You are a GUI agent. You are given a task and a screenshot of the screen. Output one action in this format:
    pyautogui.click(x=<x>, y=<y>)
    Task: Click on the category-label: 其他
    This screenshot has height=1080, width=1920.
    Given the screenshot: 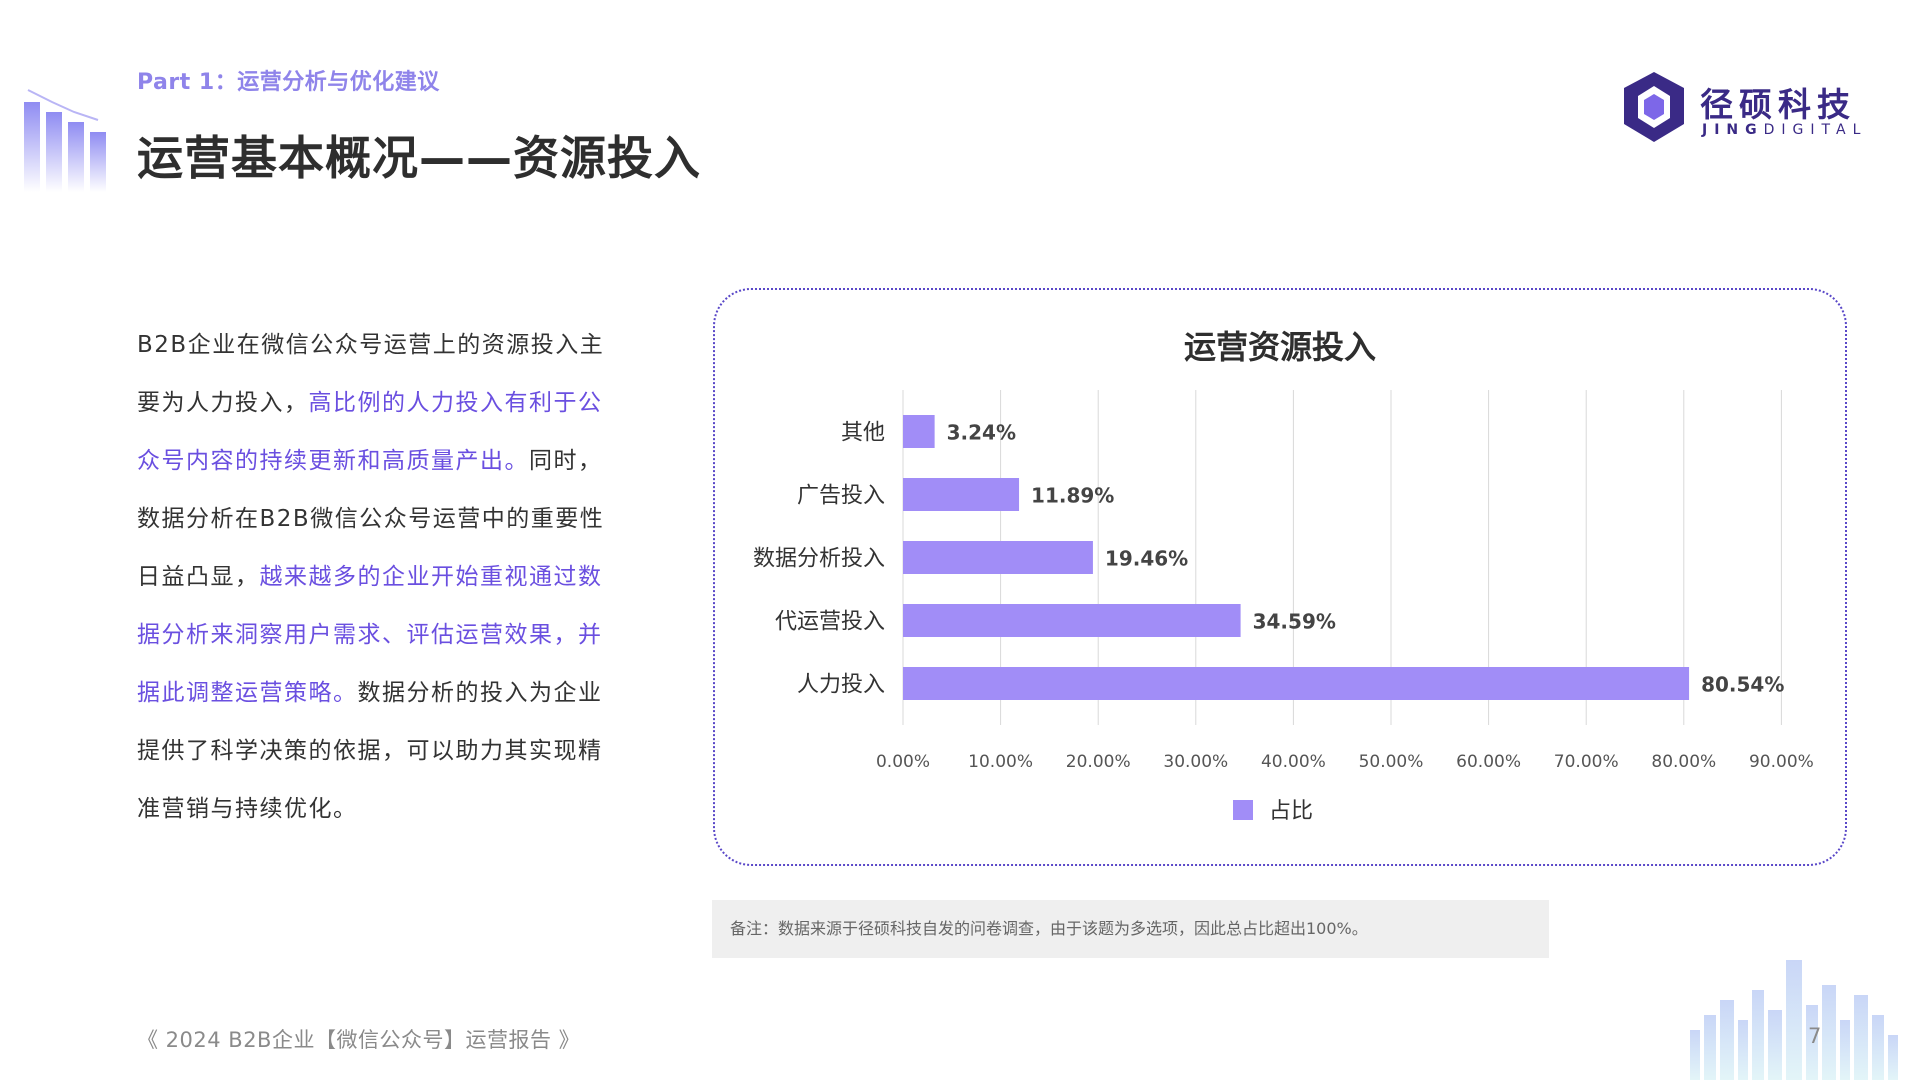 What is the action you would take?
    pyautogui.click(x=863, y=433)
    